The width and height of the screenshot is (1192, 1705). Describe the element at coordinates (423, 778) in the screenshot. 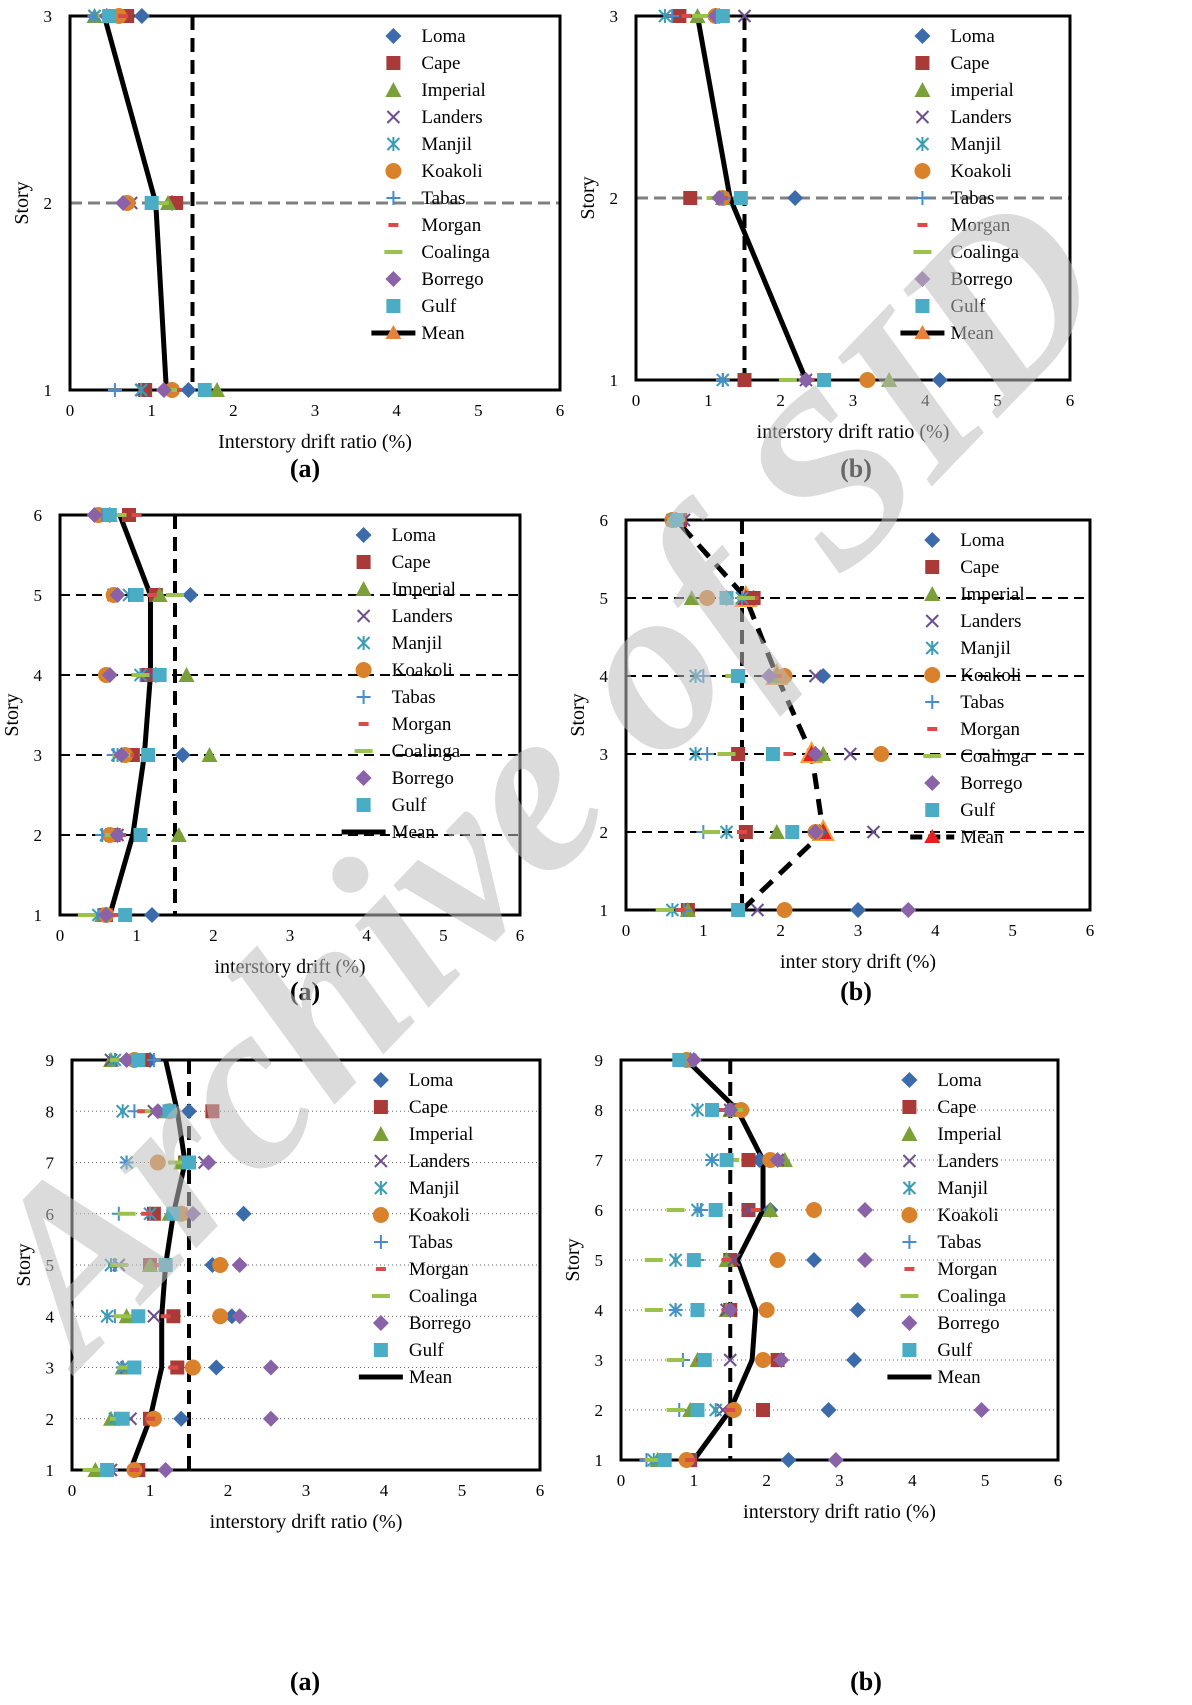

I see `legend-label-borrego: Borrego` at that location.